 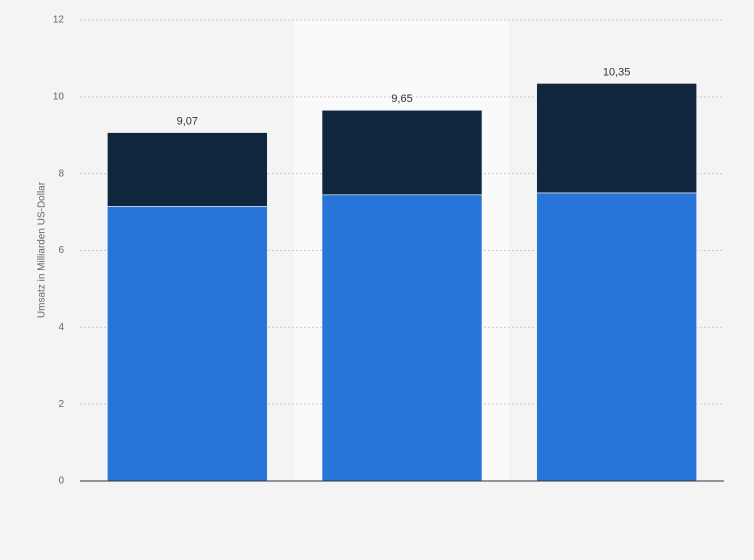 What do you see at coordinates (401, 99) in the screenshot?
I see `total-label: 9,65` at bounding box center [401, 99].